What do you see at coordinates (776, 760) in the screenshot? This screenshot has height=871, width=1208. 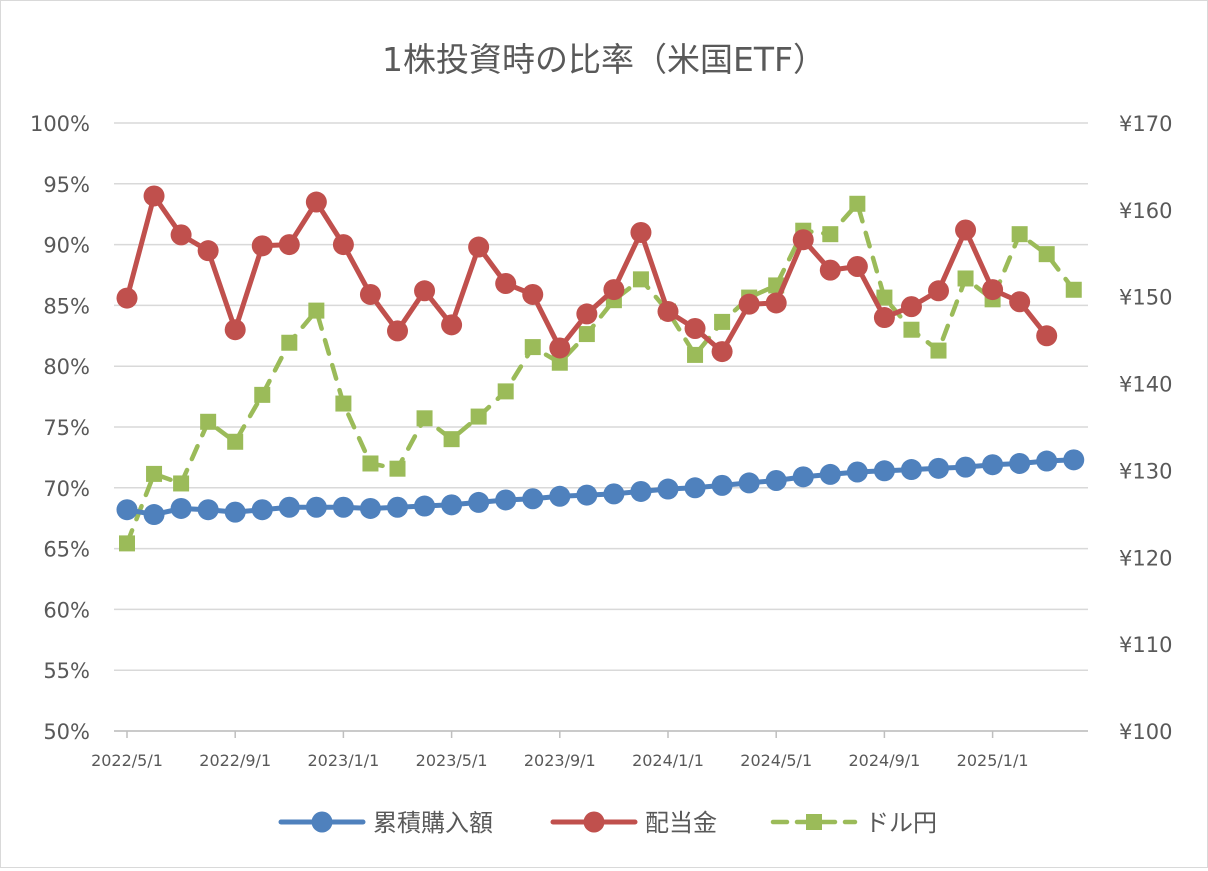 I see `x-tick-label: 2024/5/1` at bounding box center [776, 760].